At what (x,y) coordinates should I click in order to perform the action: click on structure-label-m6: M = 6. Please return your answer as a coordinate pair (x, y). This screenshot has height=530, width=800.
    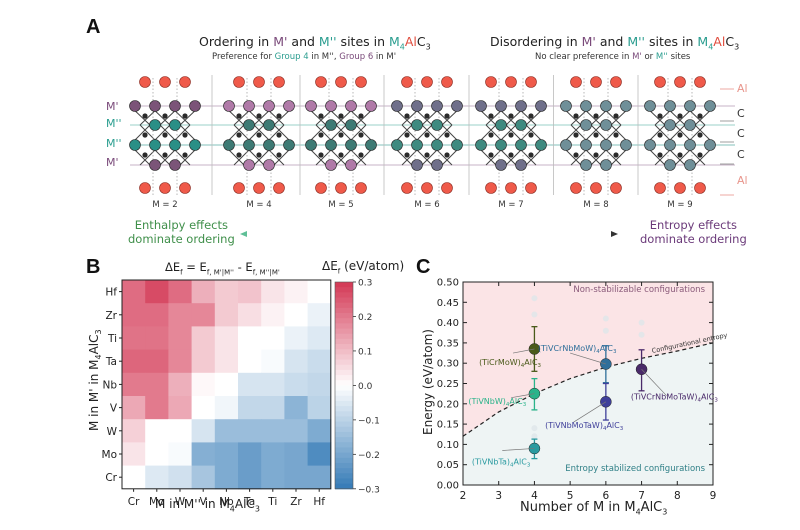
    Looking at the image, I should click on (427, 205).